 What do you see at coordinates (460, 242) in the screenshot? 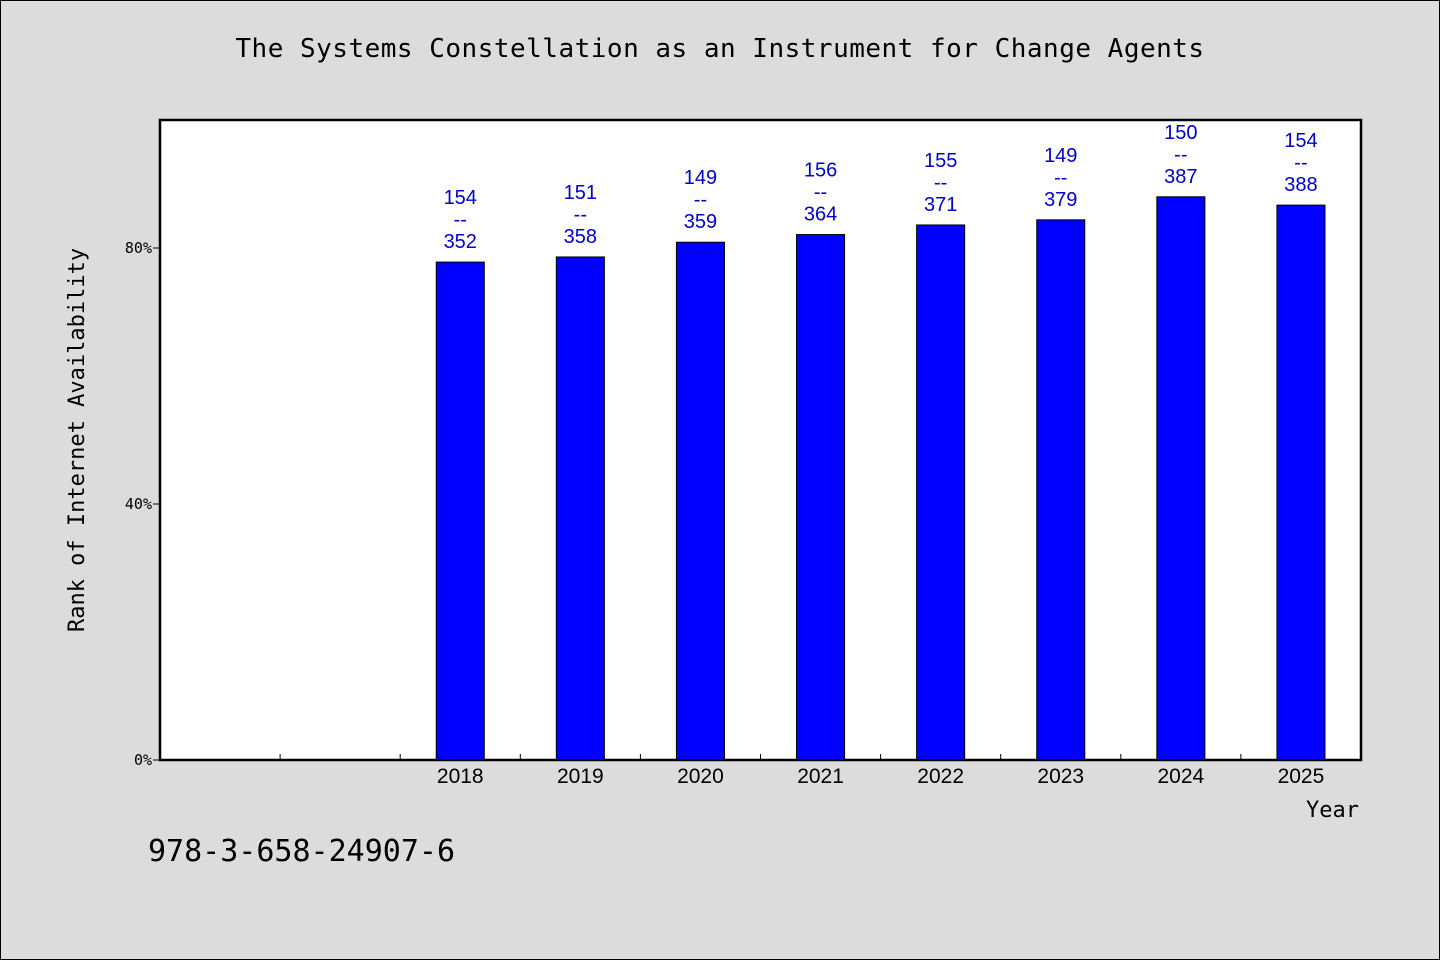
I see `bar-data-label: 352` at bounding box center [460, 242].